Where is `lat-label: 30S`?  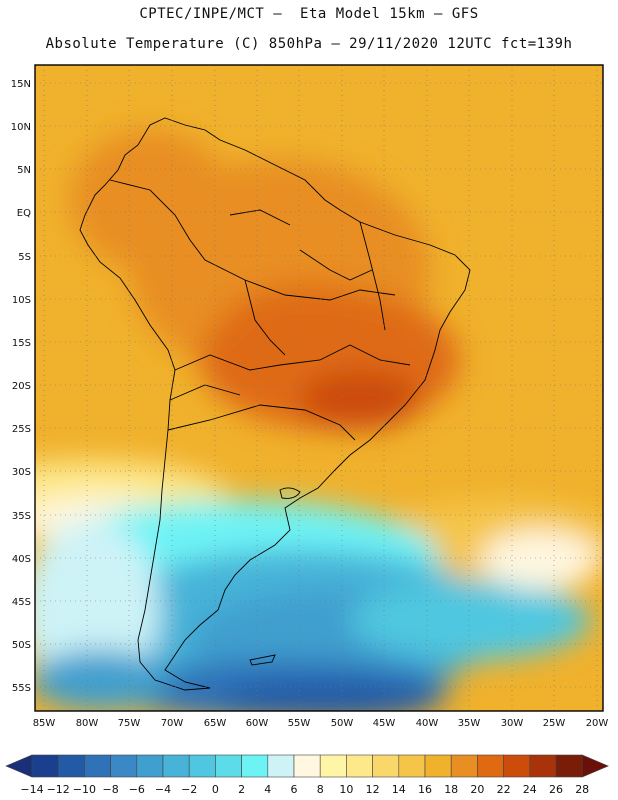
lat-label: 30S is located at coordinates (21, 472).